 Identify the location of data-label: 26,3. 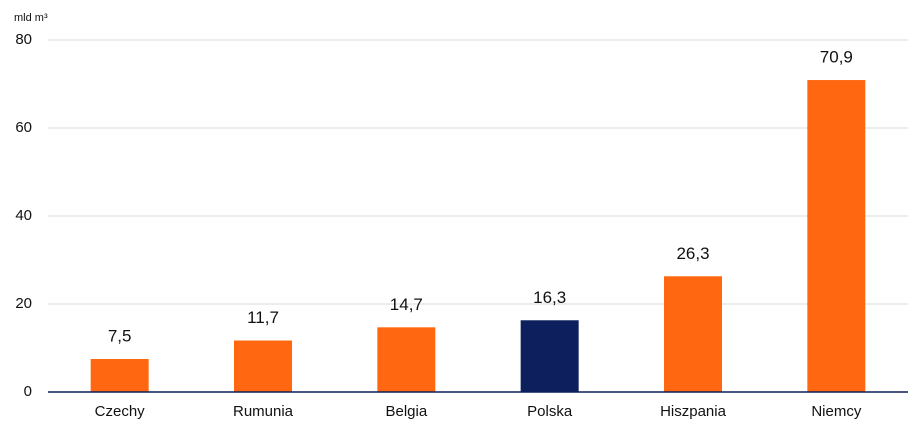
(692, 253).